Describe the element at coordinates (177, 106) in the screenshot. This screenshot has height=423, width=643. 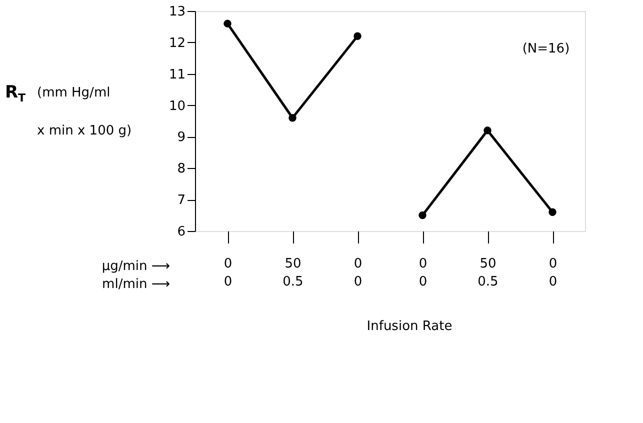
I see `y-tick-label: 10` at that location.